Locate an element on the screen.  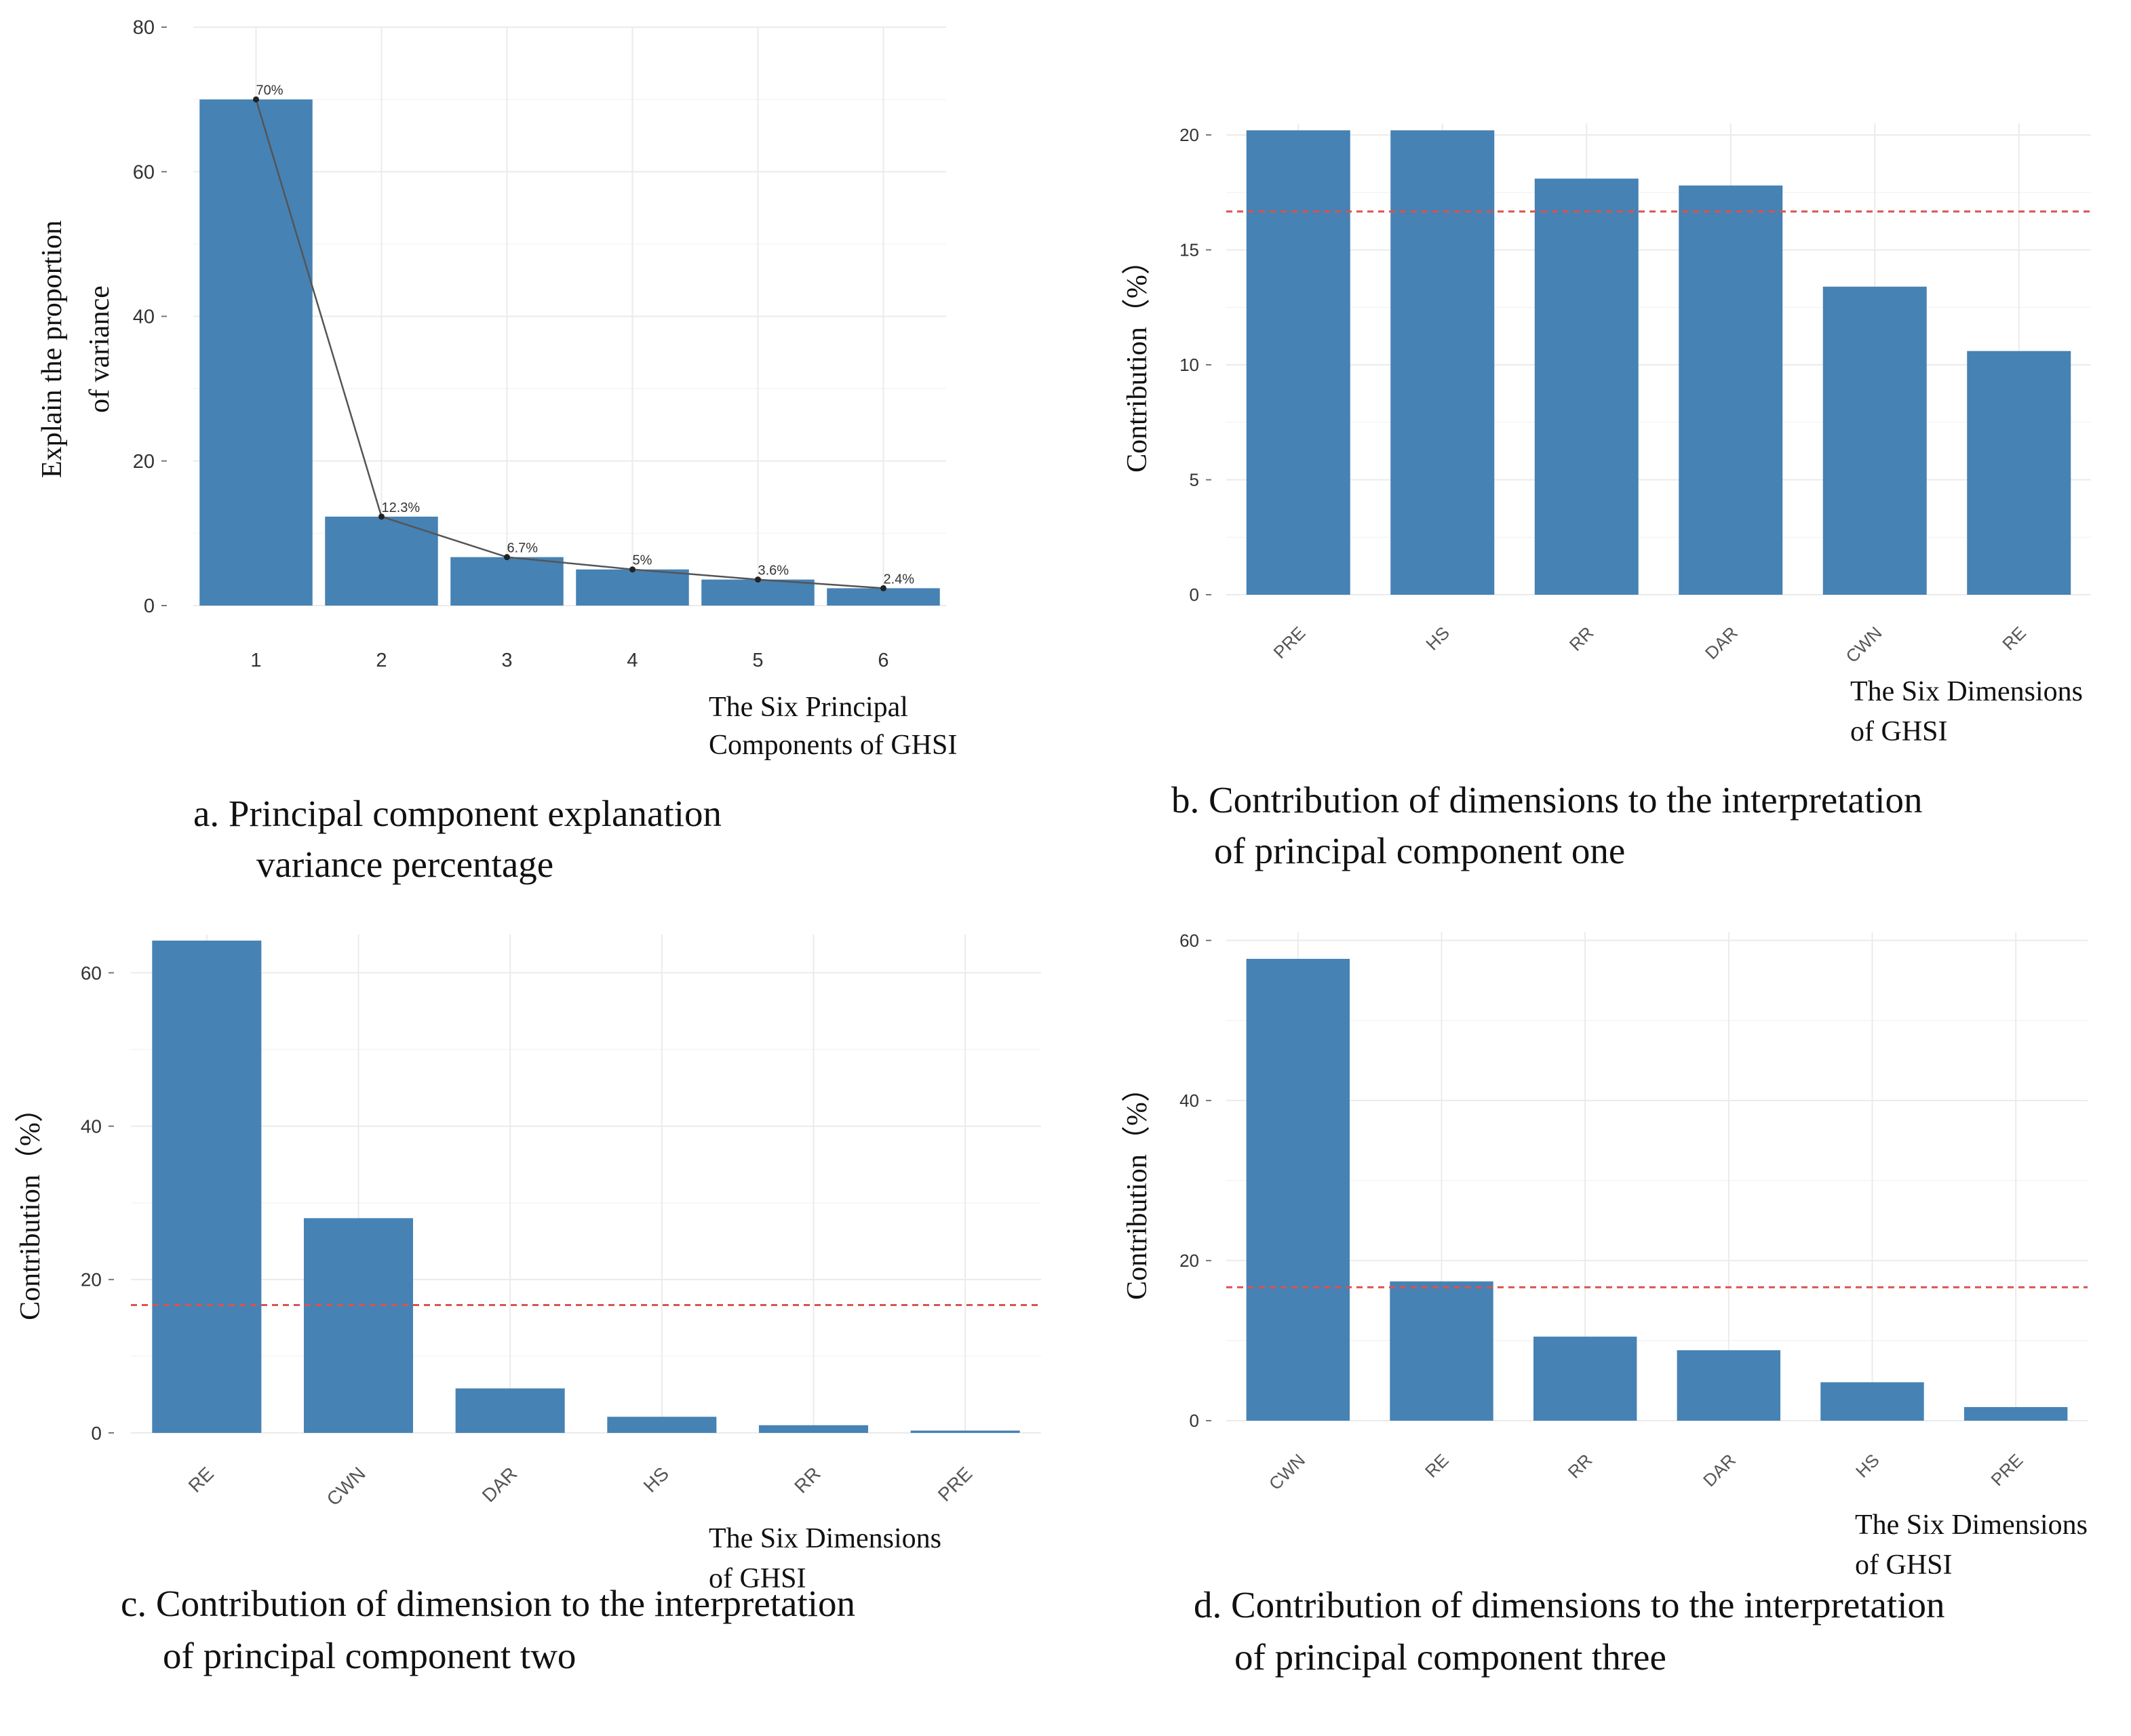
y-axis-label: of variance is located at coordinates (99, 349).